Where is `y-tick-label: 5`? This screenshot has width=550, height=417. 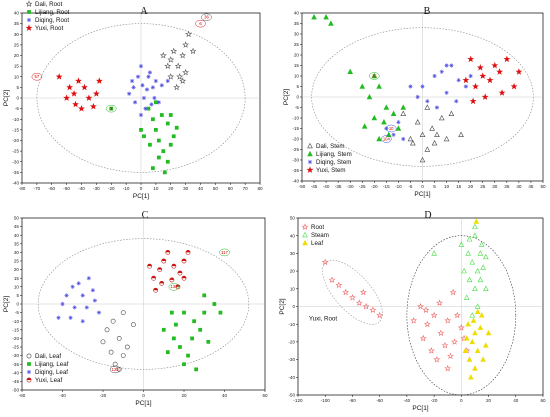
y-tick-label: 5 is located at coordinates (17, 87).